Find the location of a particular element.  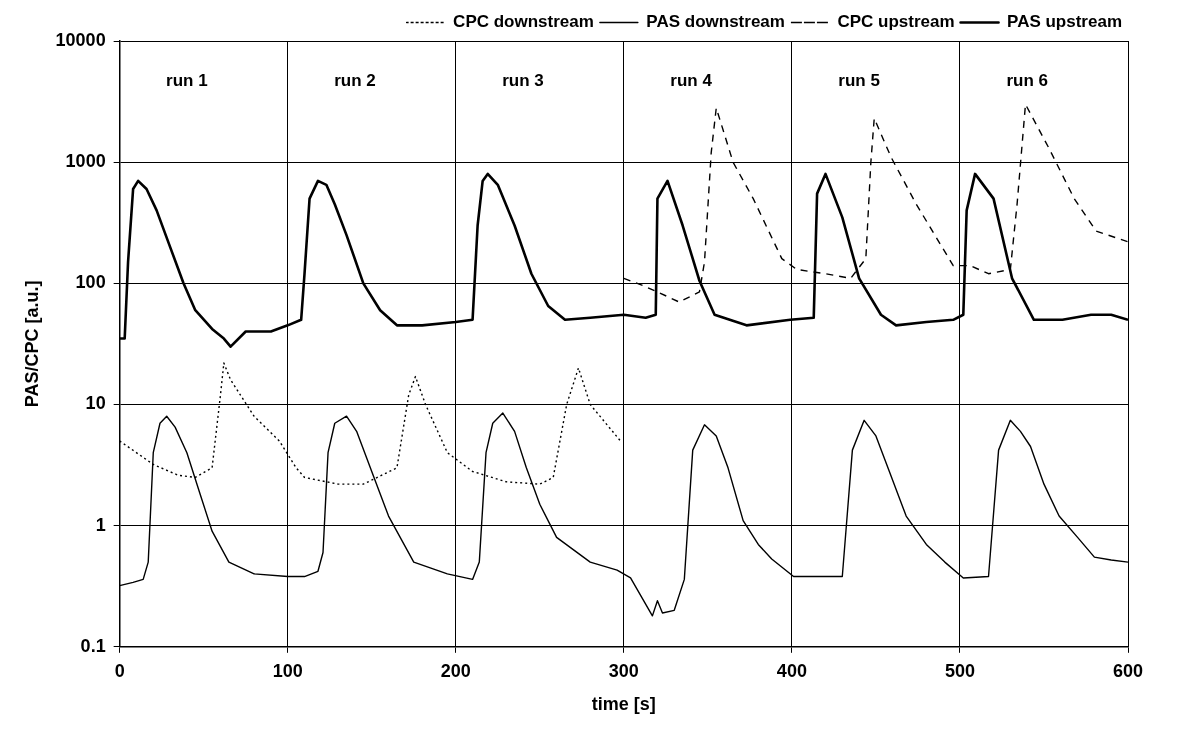

annotation: run 1 is located at coordinates (187, 80).